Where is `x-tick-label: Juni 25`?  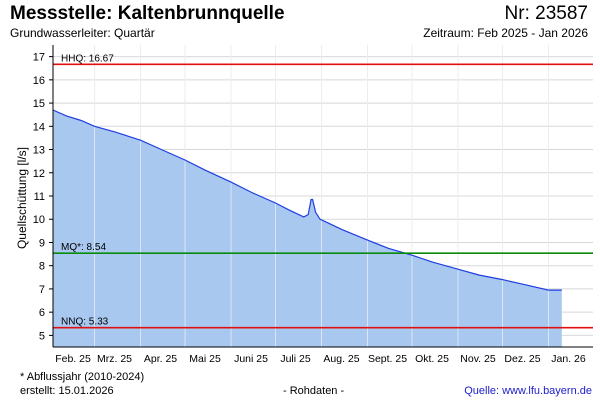 x-tick-label: Juni 25 is located at coordinates (251, 359).